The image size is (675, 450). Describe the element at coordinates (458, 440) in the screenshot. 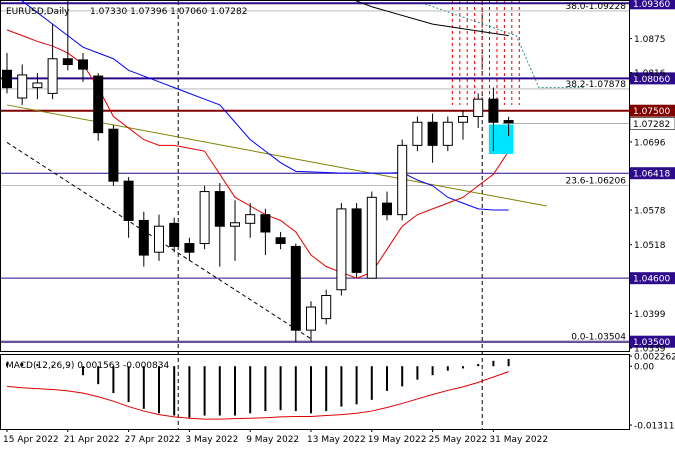

I see `x-tick-label: 25 May 2022` at that location.